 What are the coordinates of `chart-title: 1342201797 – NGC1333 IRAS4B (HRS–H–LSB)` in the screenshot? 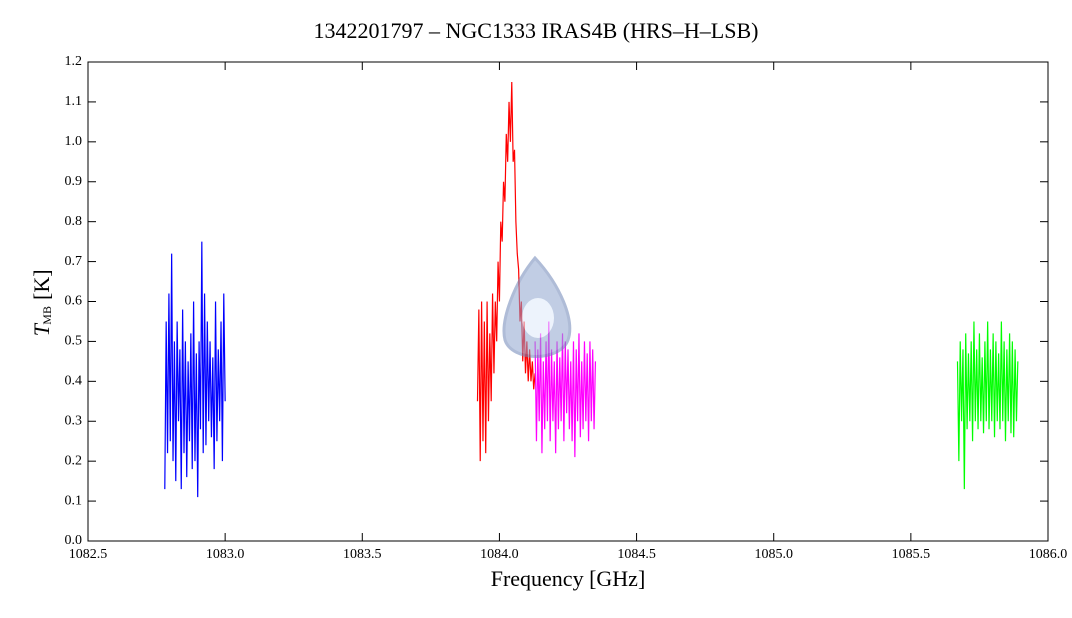 It's located at (536, 30).